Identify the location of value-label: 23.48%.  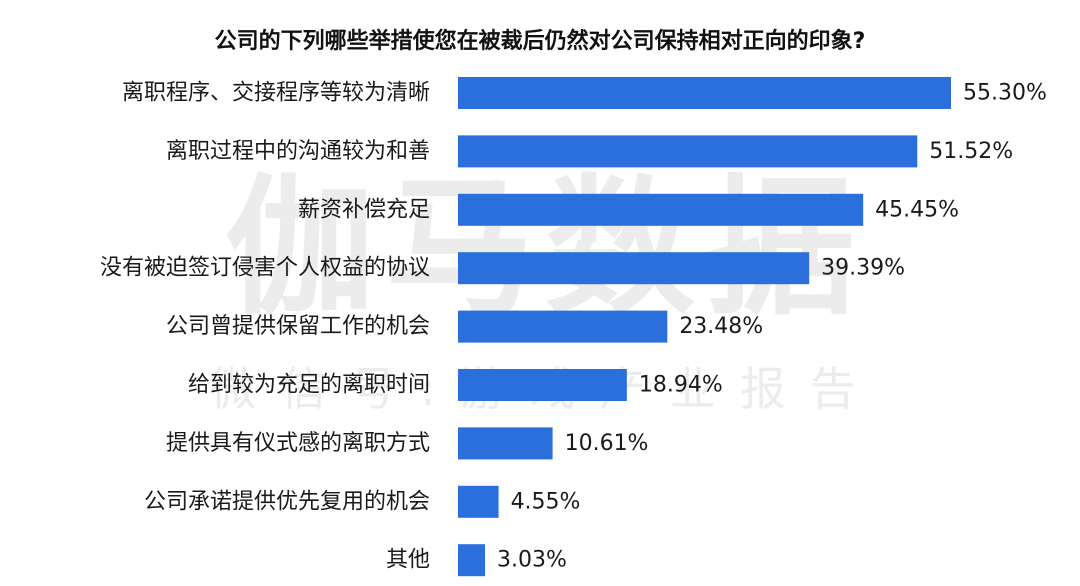
(721, 326).